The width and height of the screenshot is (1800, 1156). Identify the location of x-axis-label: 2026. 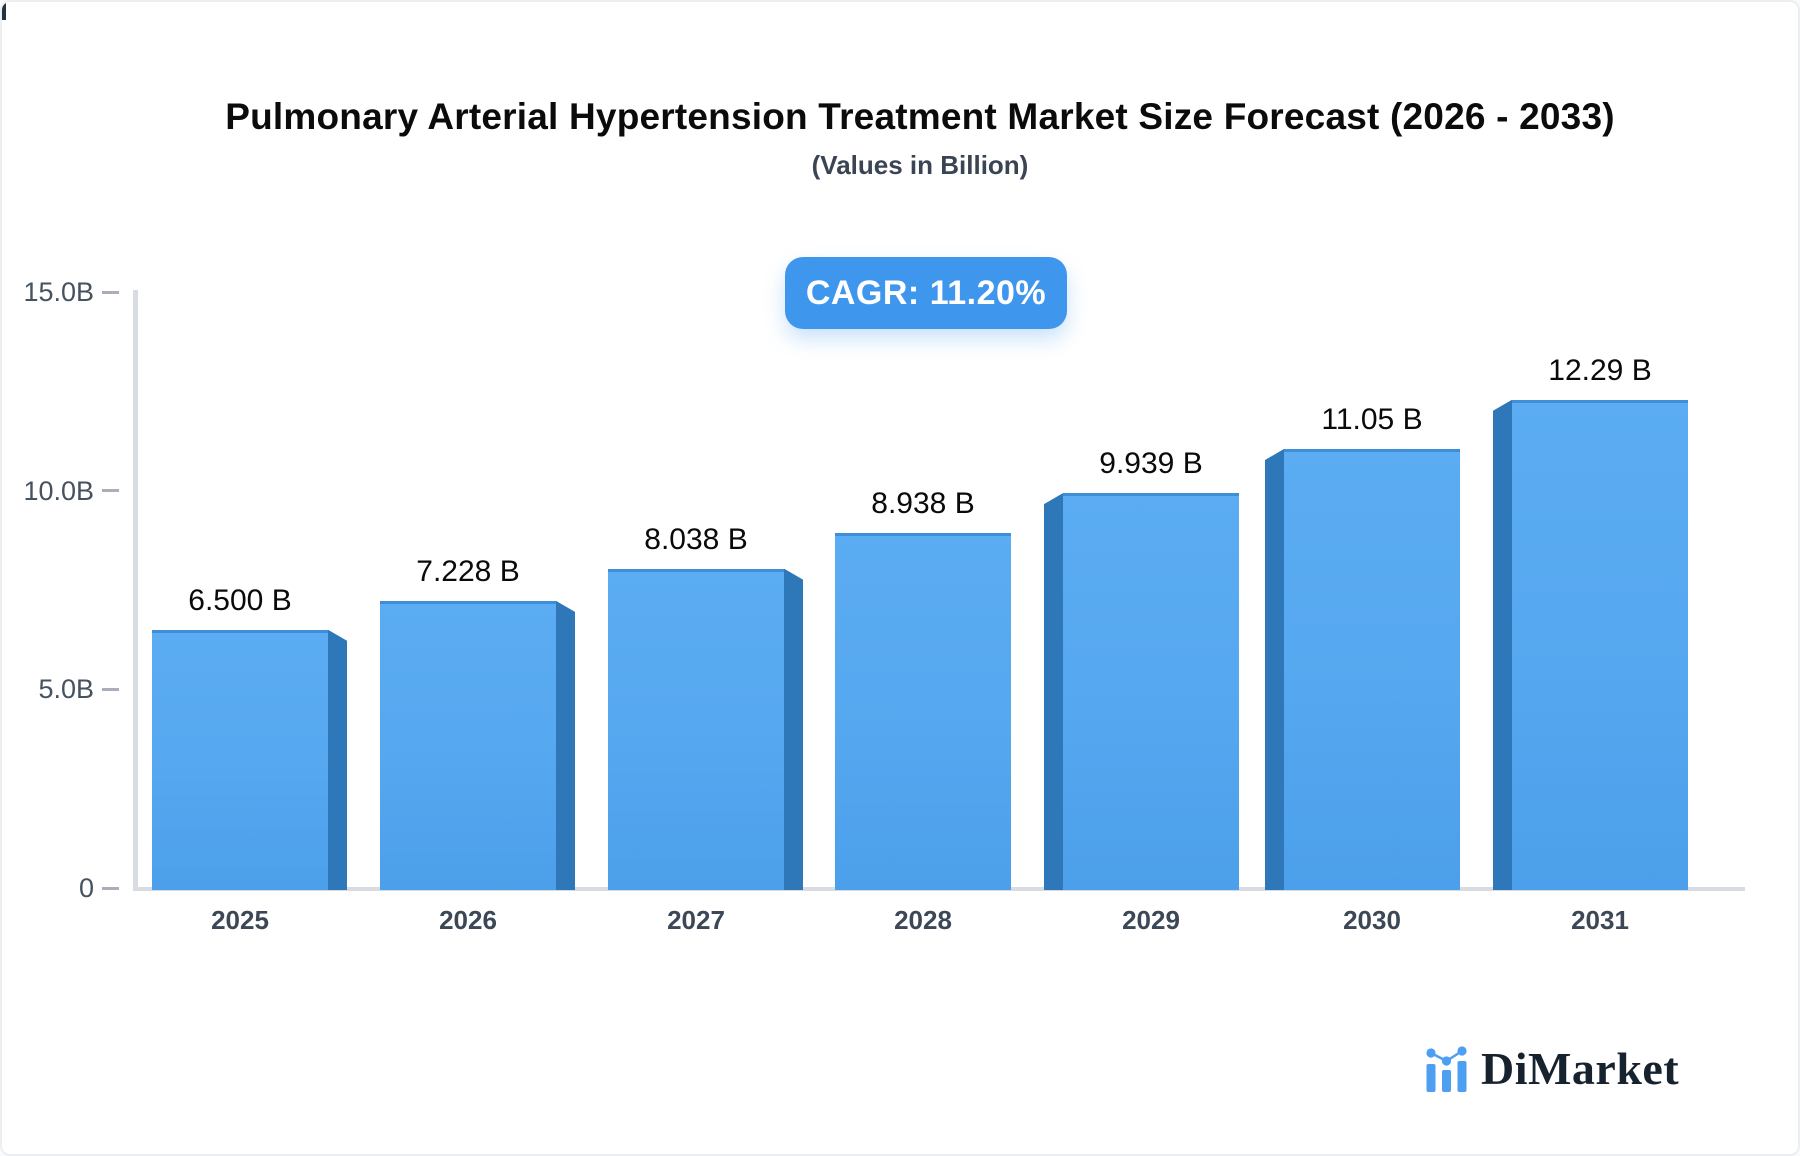
(468, 920).